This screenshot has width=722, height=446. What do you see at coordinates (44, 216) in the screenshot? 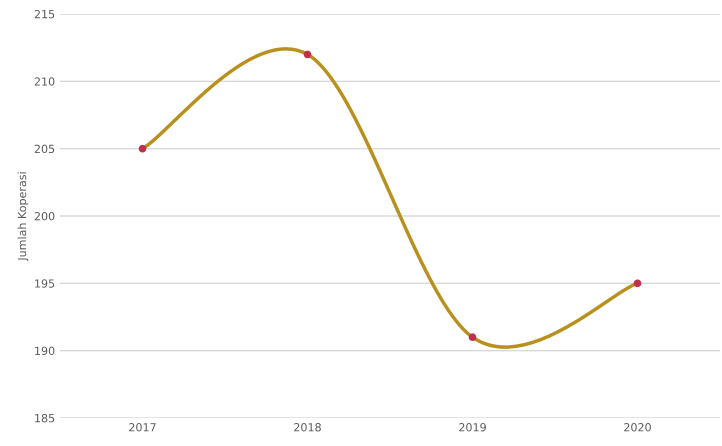
I see `y-tick-label: 200` at bounding box center [44, 216].